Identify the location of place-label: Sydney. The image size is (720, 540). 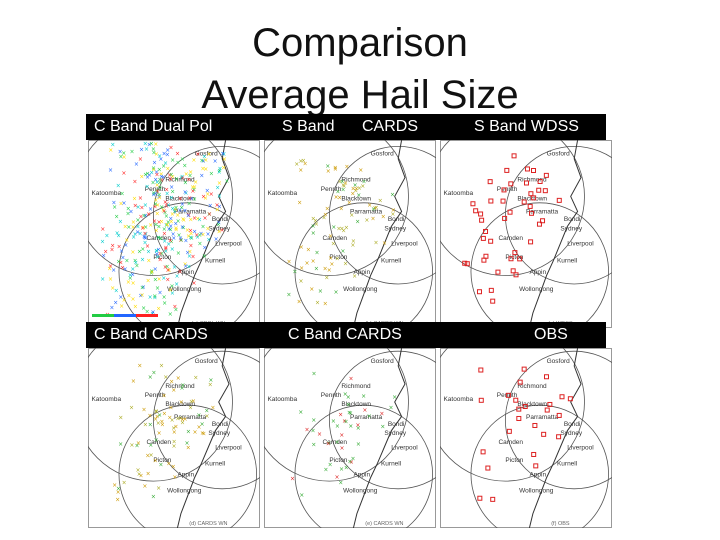
(395, 229).